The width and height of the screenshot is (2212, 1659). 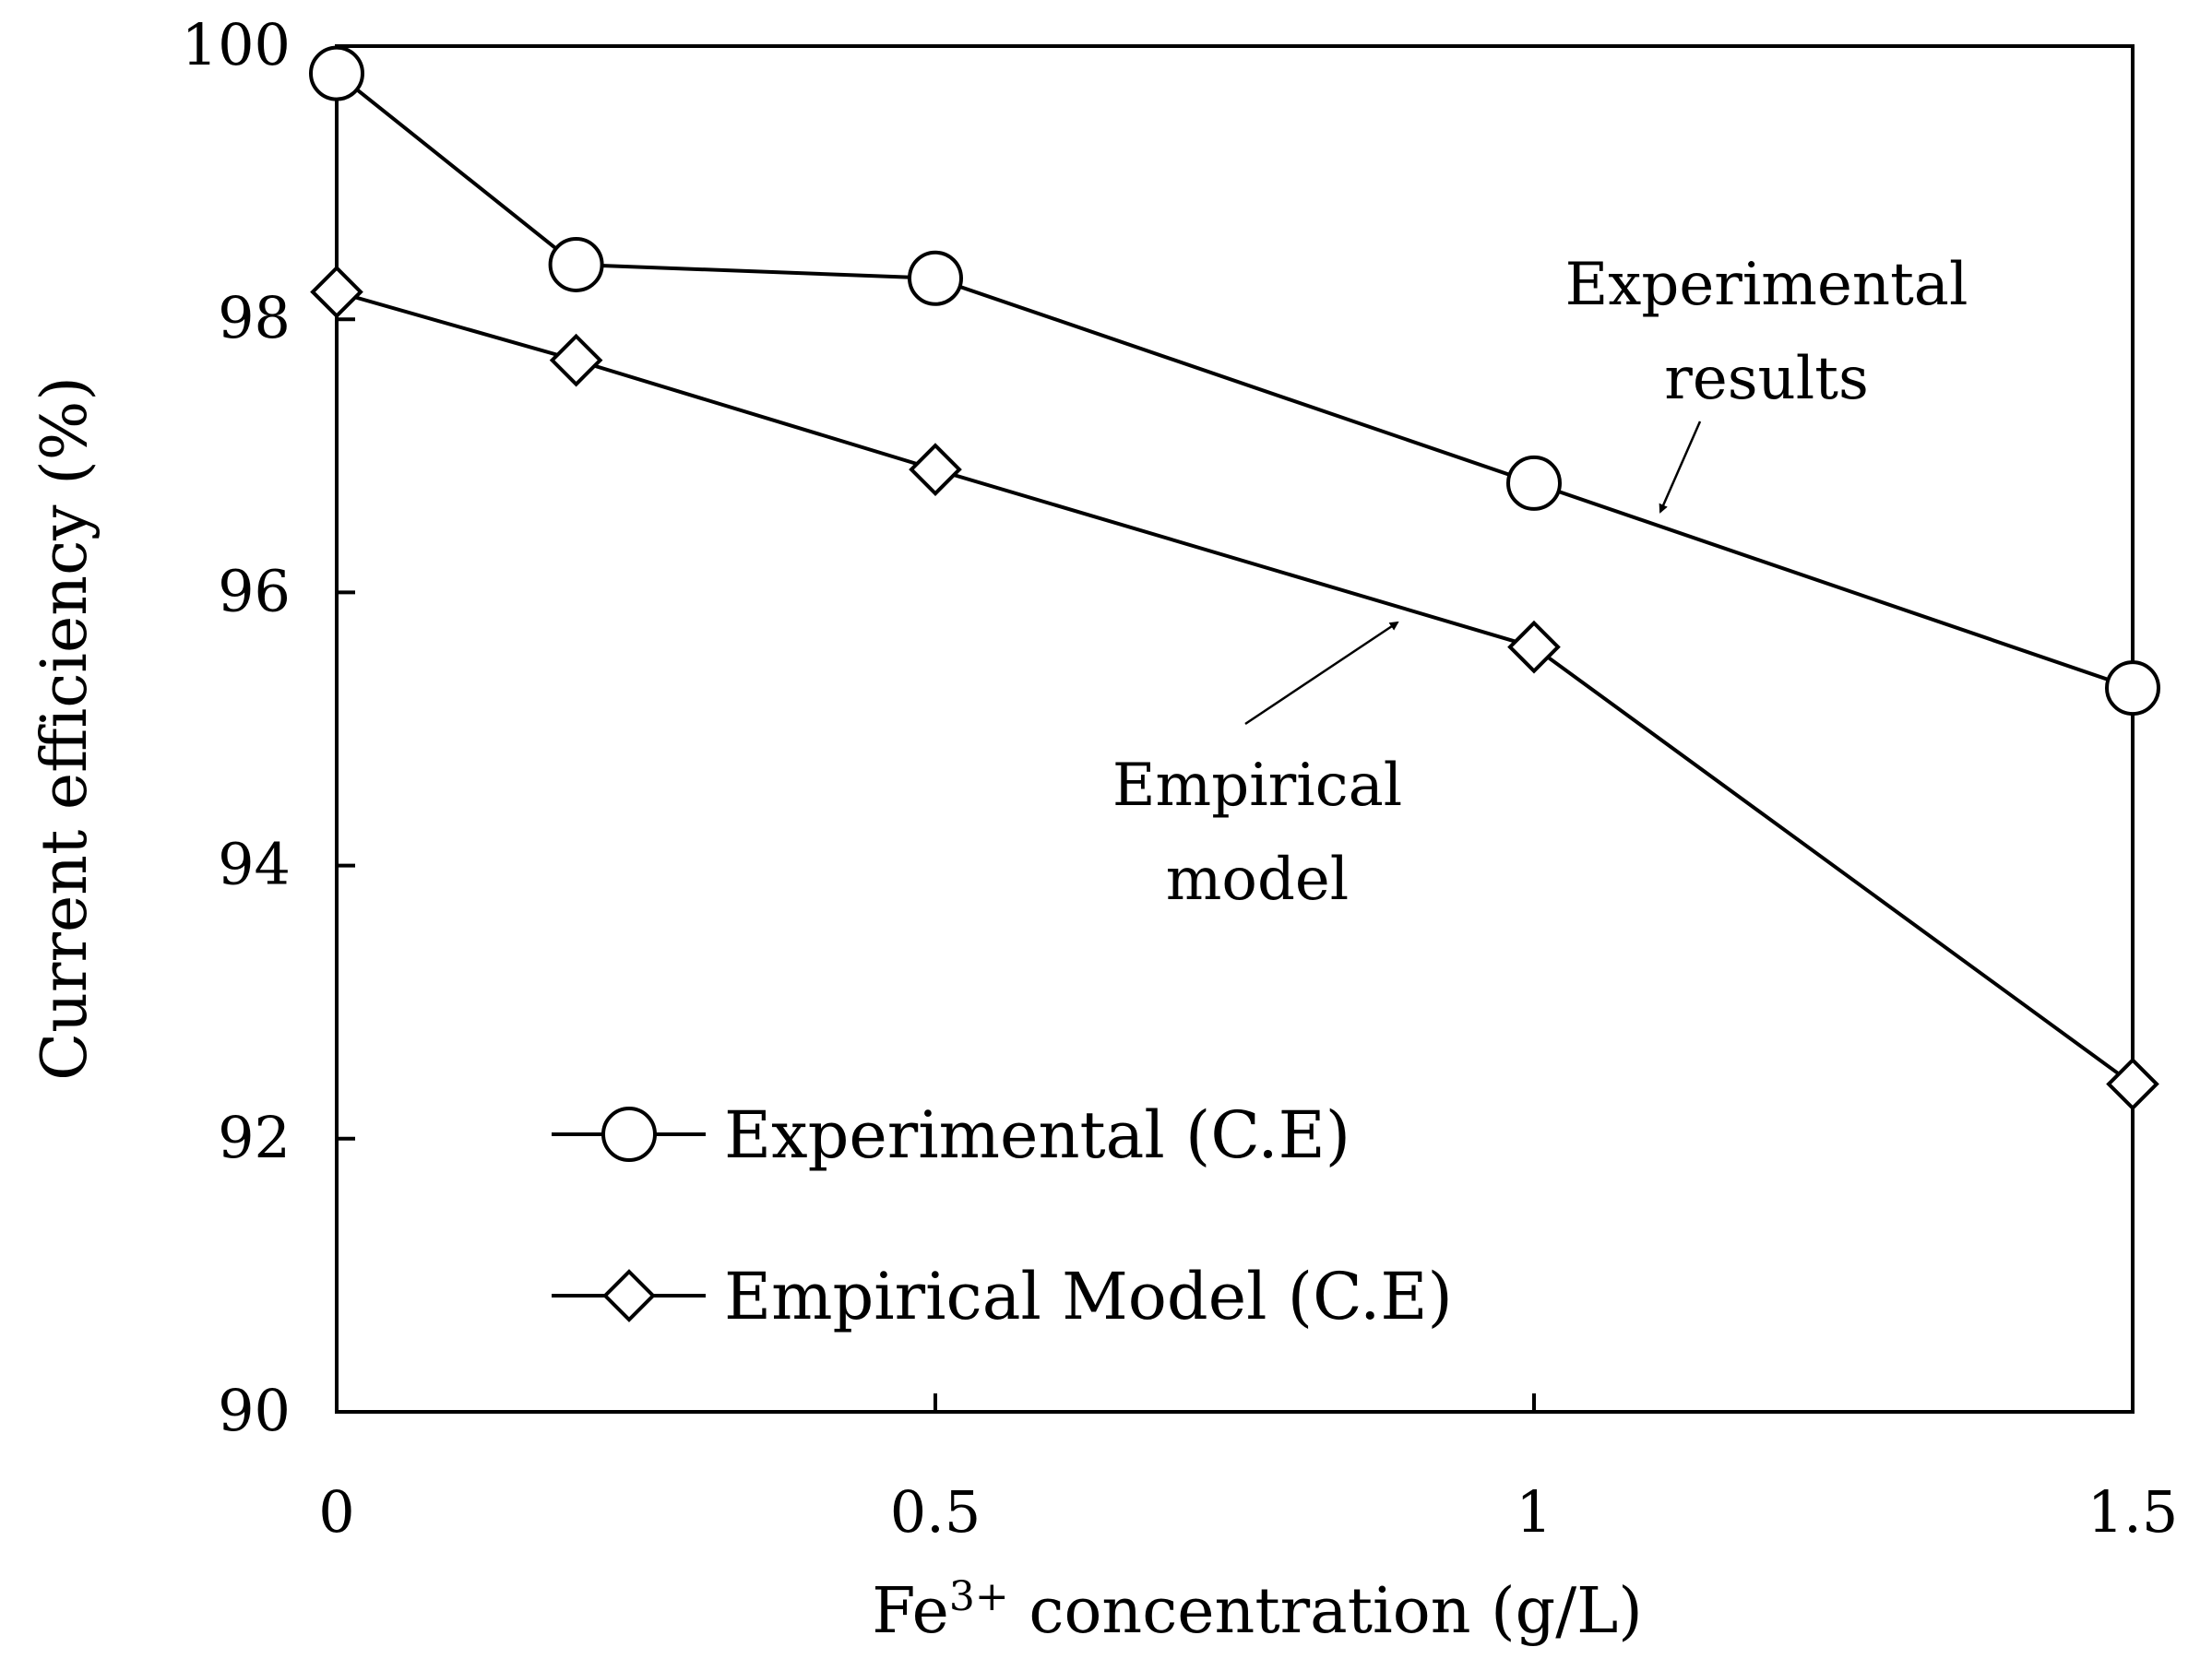 I want to click on y-axis: 90 92 94 96 98 100, so click(x=269, y=728).